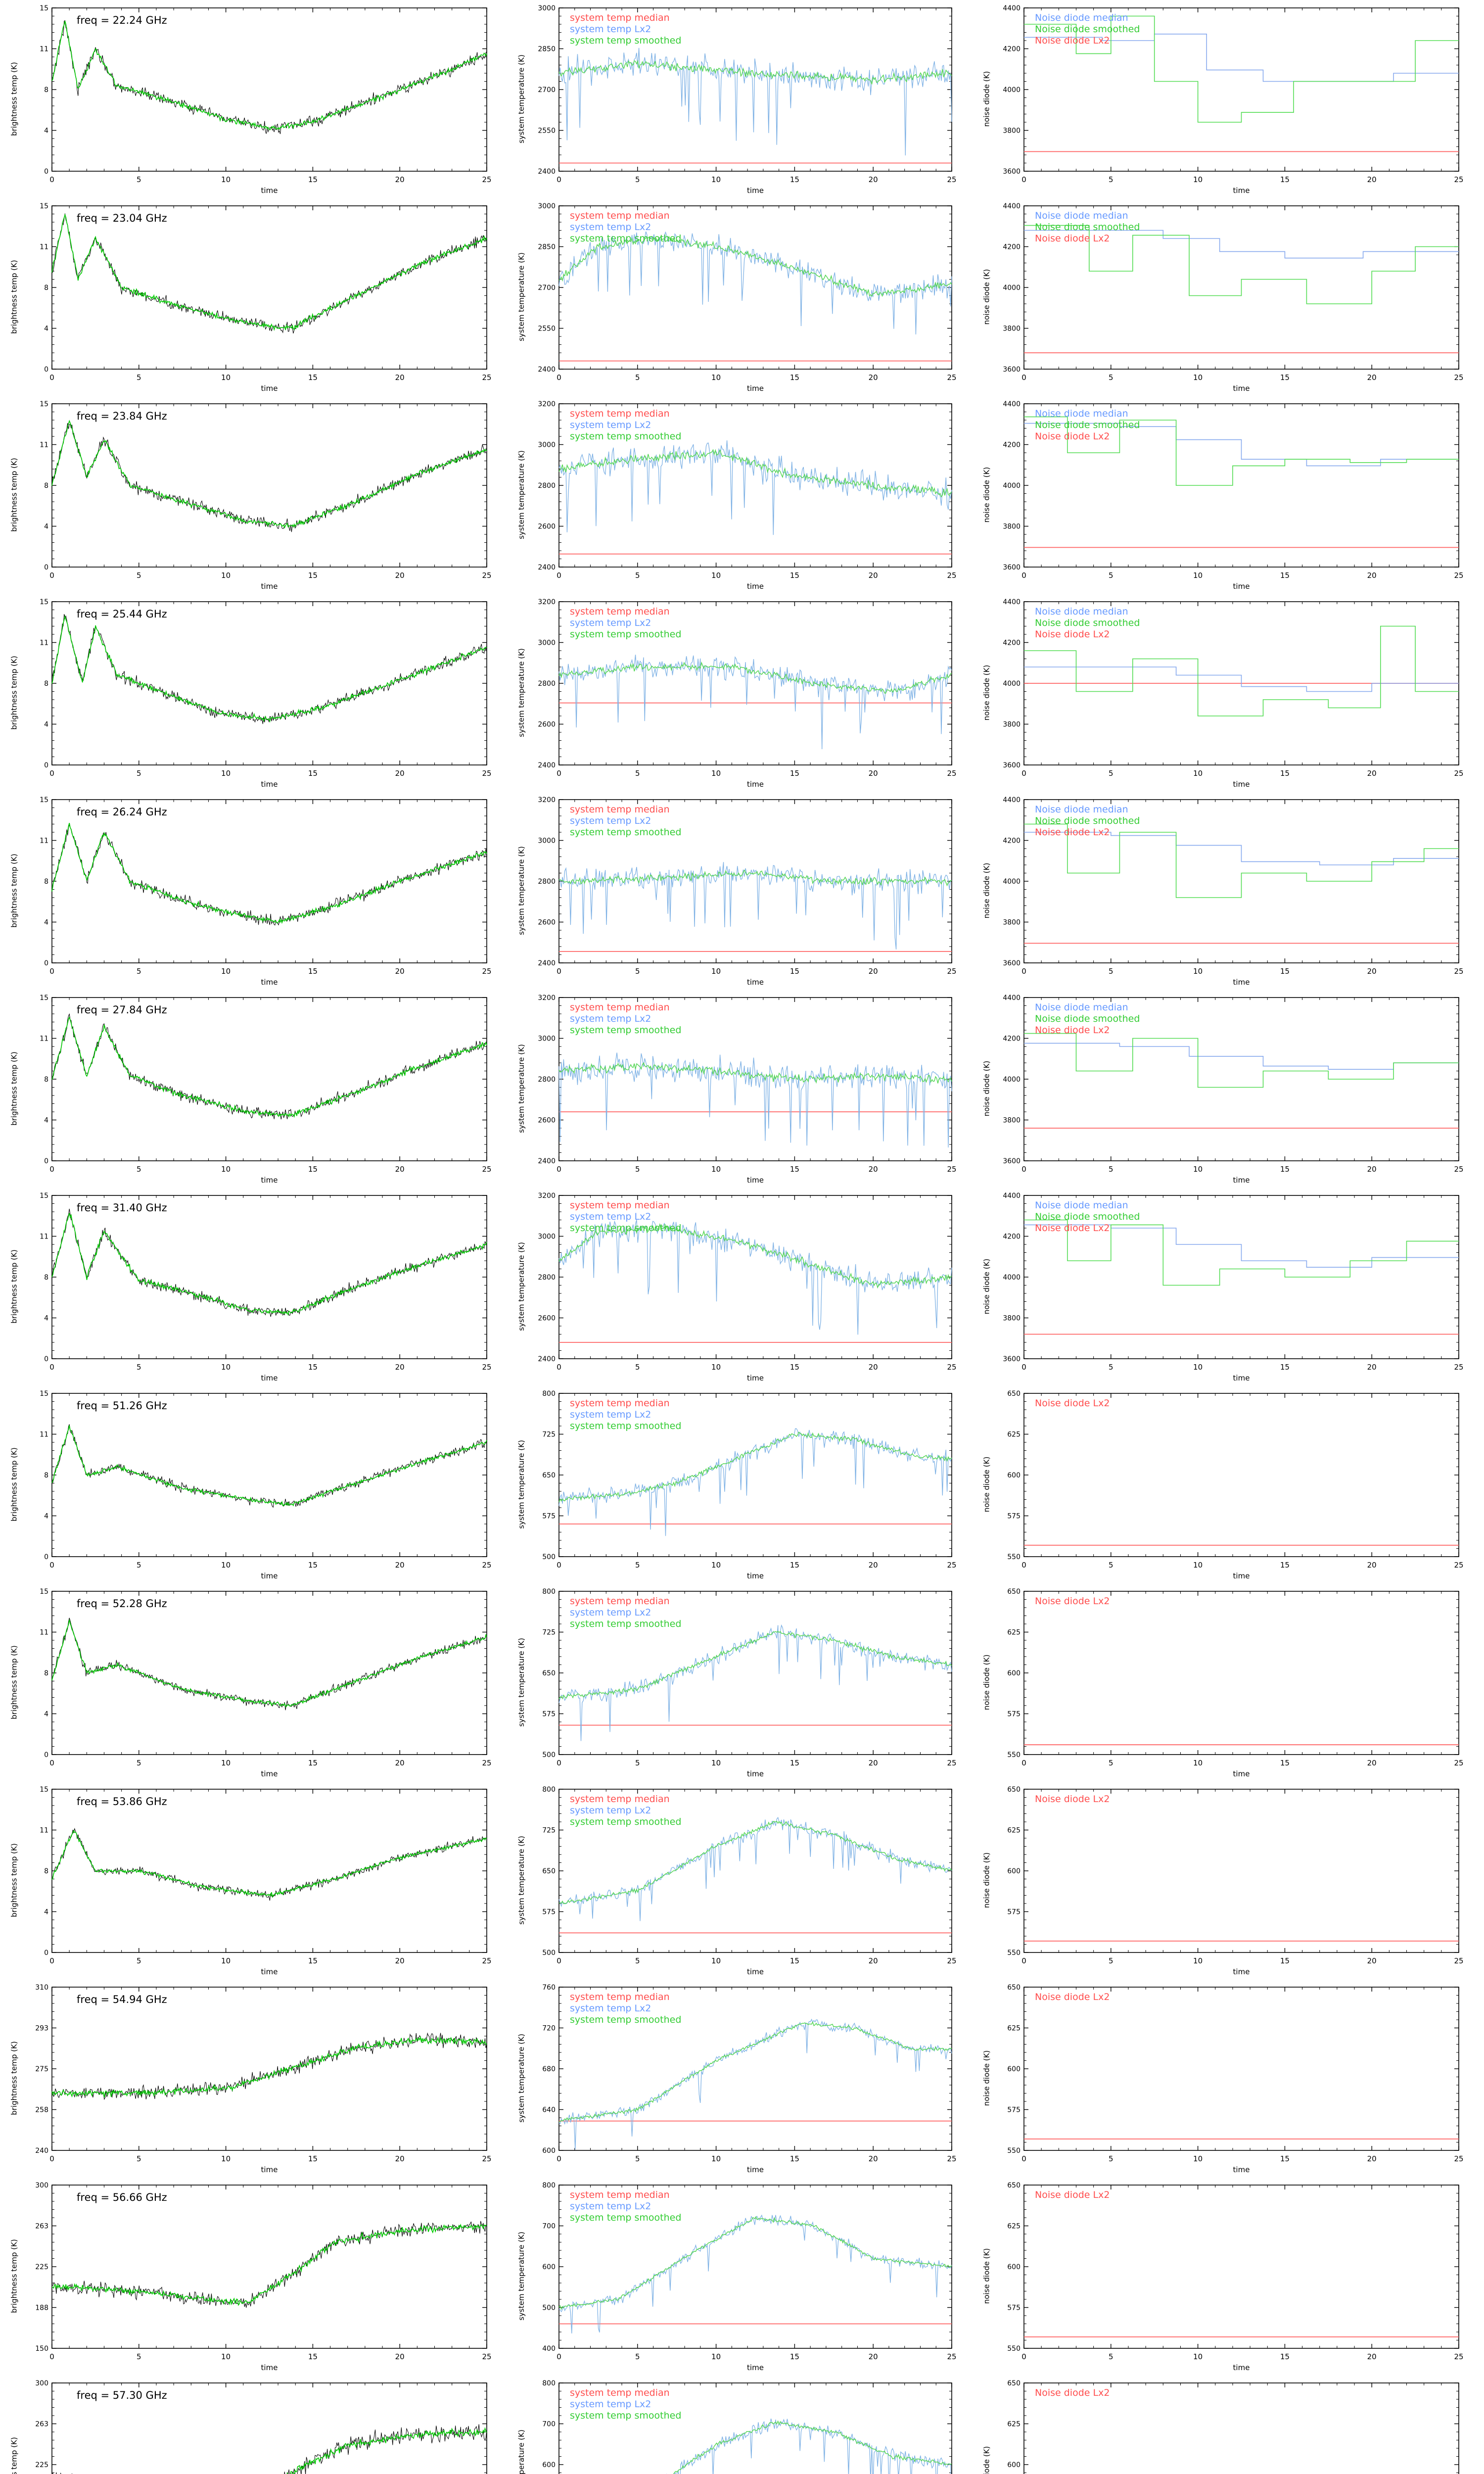 The height and width of the screenshot is (2474, 1484). I want to click on svg-text: 2400, so click(547, 1161).